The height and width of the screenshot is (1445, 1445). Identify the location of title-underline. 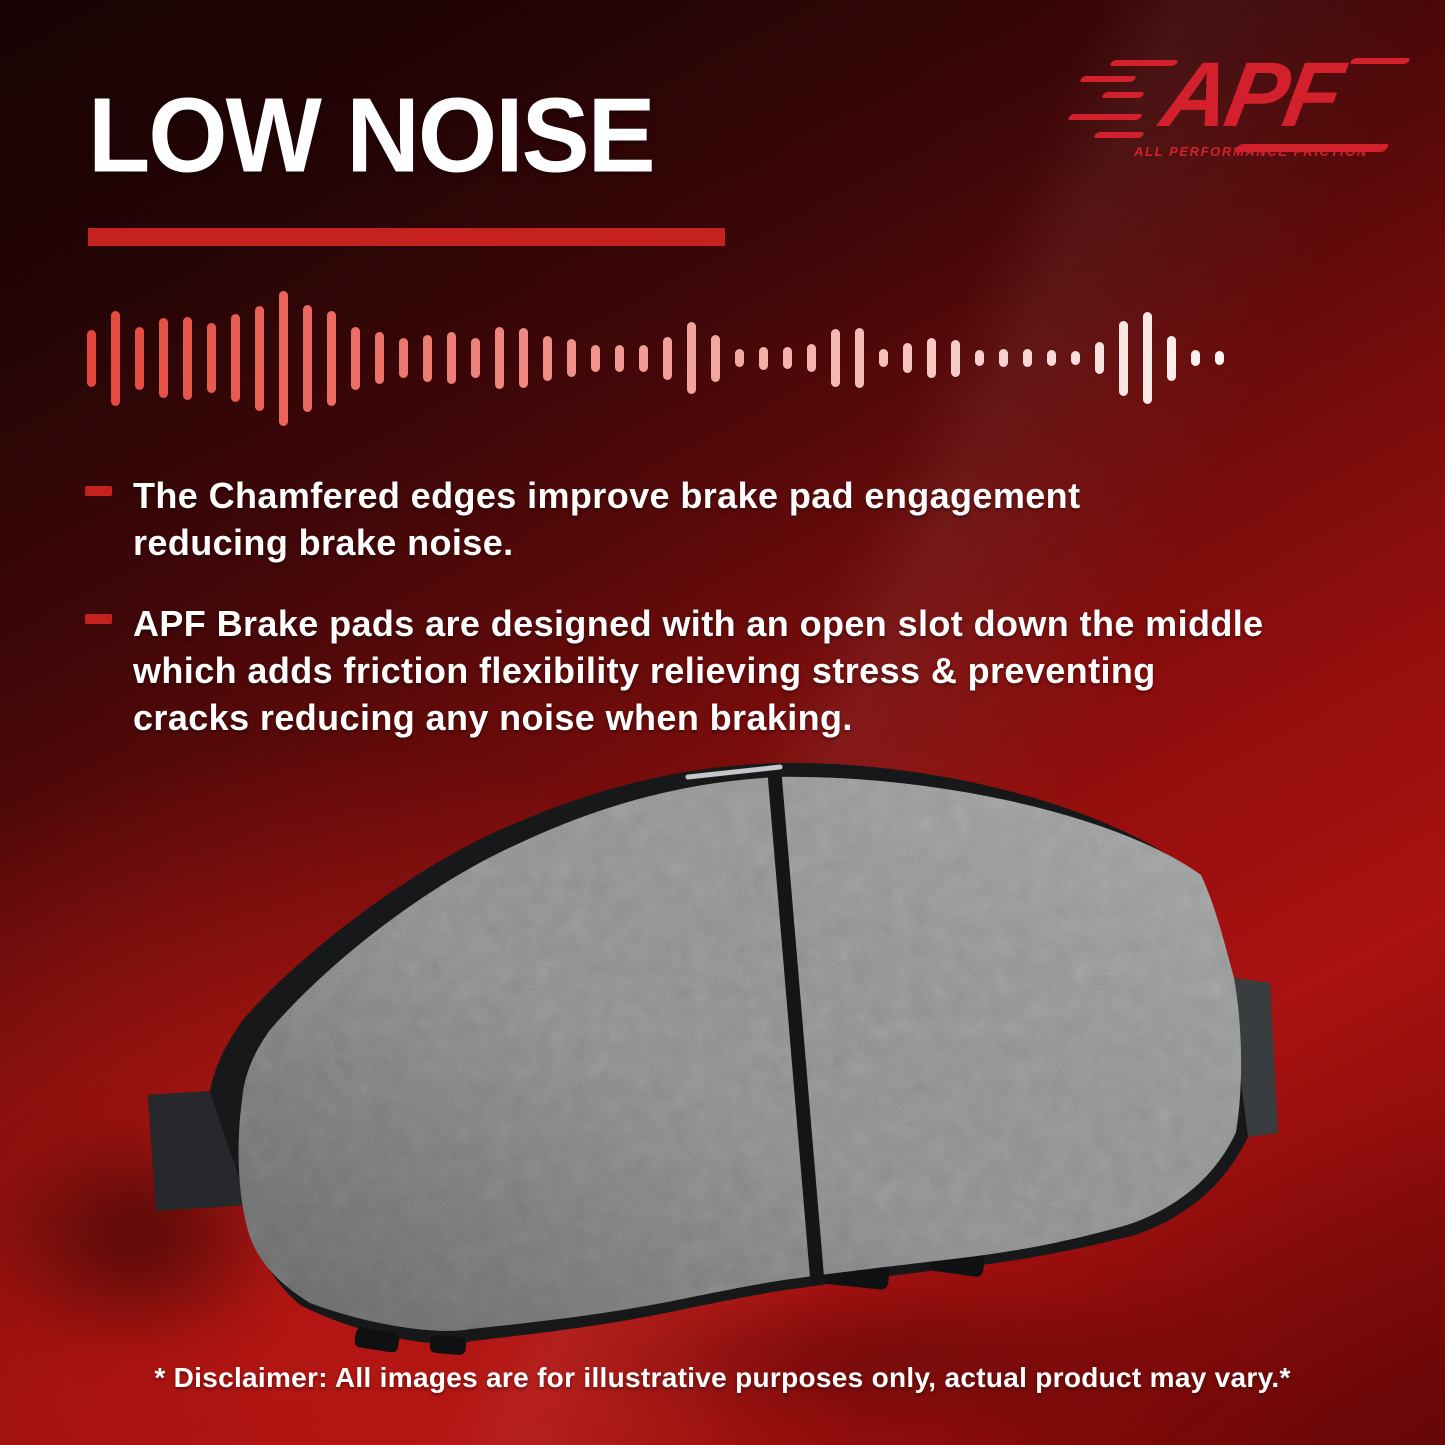
(406, 237).